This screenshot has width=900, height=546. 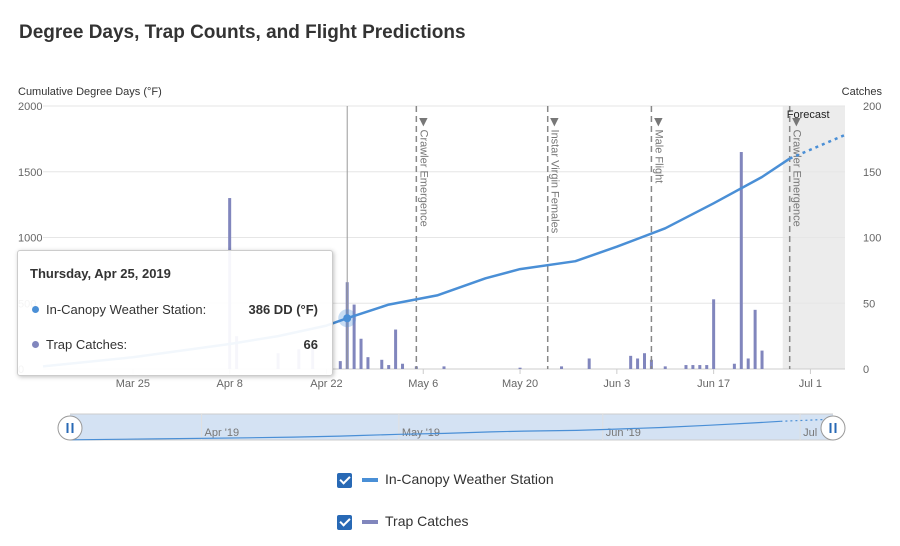 What do you see at coordinates (326, 384) in the screenshot?
I see `x-tick-label: Apr 22` at bounding box center [326, 384].